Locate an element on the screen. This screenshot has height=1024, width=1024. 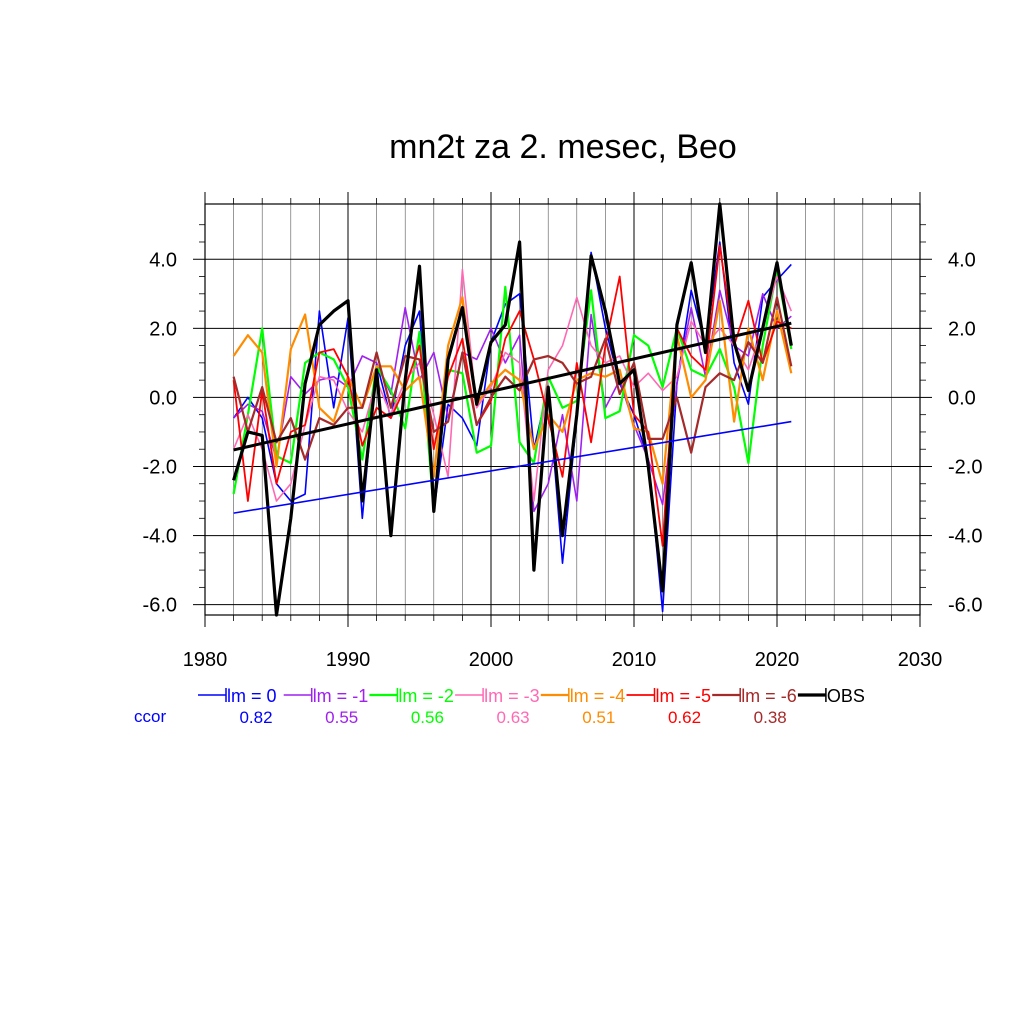
y-tick-label-right: -4.0 is located at coordinates (965, 537).